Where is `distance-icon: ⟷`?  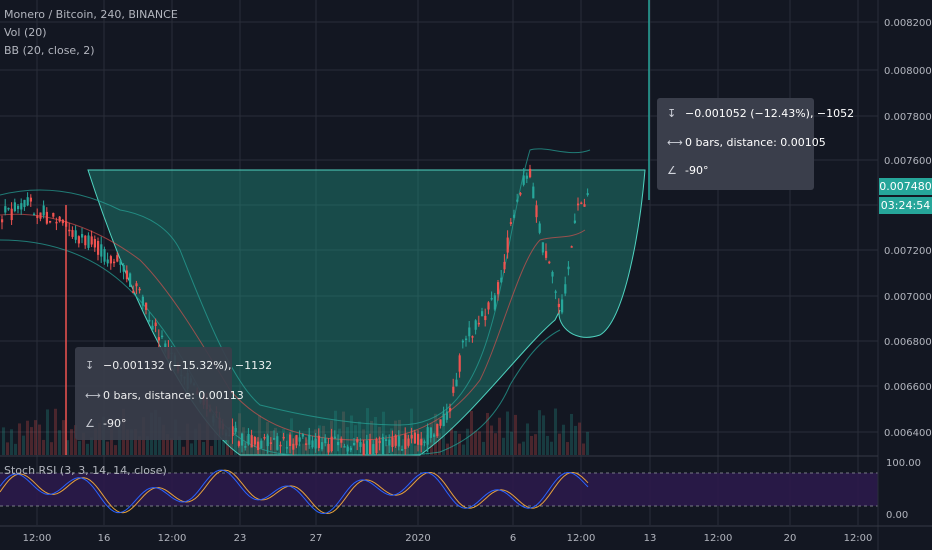
distance-icon: ⟷ is located at coordinates (93, 395).